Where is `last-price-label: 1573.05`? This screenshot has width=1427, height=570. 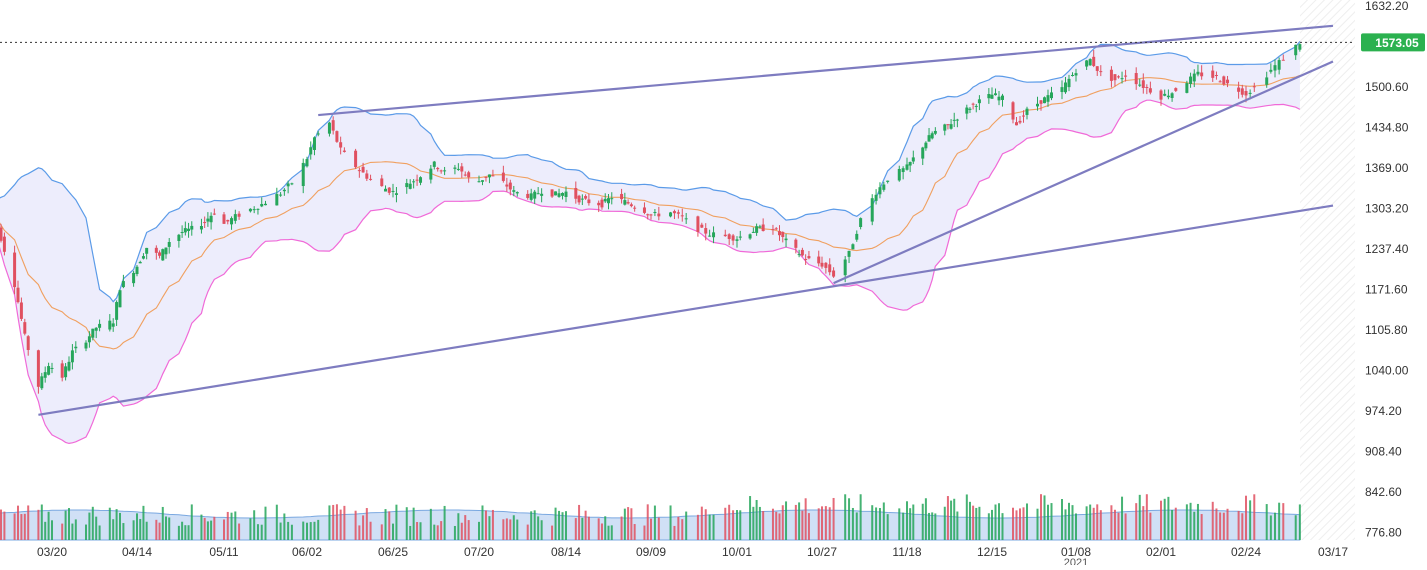
last-price-label: 1573.05 is located at coordinates (1397, 43).